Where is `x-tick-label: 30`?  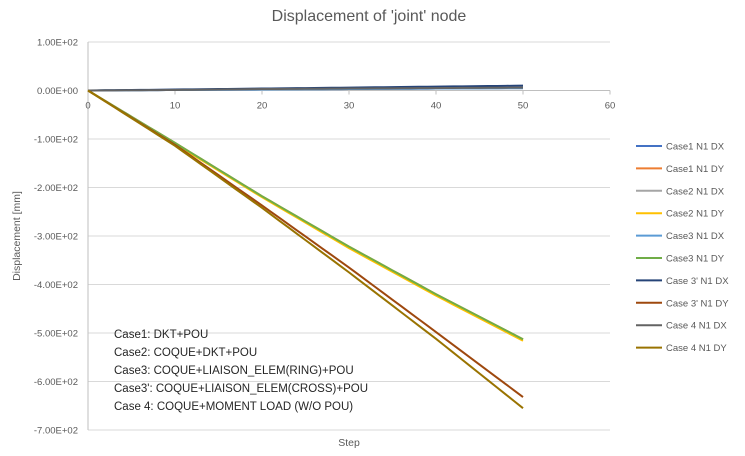 x-tick-label: 30 is located at coordinates (349, 106).